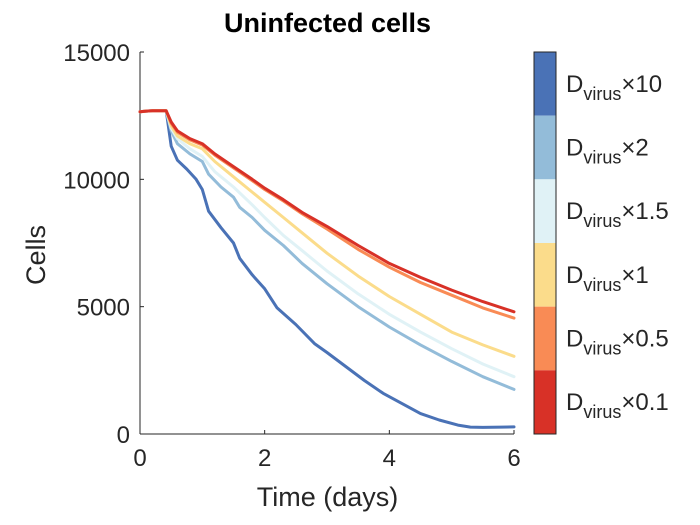 This screenshot has width=700, height=525. I want to click on colorbar-label-5: Dvirus×0.1, so click(617, 405).